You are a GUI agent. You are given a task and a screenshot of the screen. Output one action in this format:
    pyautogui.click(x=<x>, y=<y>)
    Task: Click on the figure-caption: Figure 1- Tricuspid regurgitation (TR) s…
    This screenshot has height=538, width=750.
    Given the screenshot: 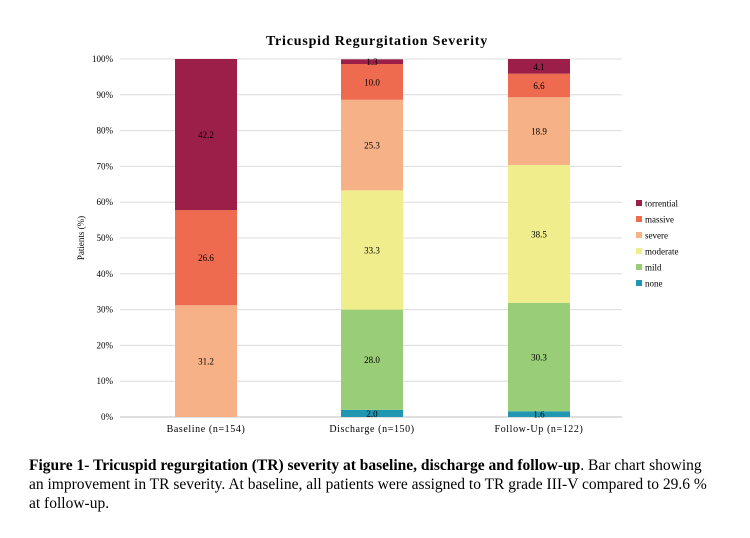 What is the action you would take?
    pyautogui.click(x=374, y=484)
    